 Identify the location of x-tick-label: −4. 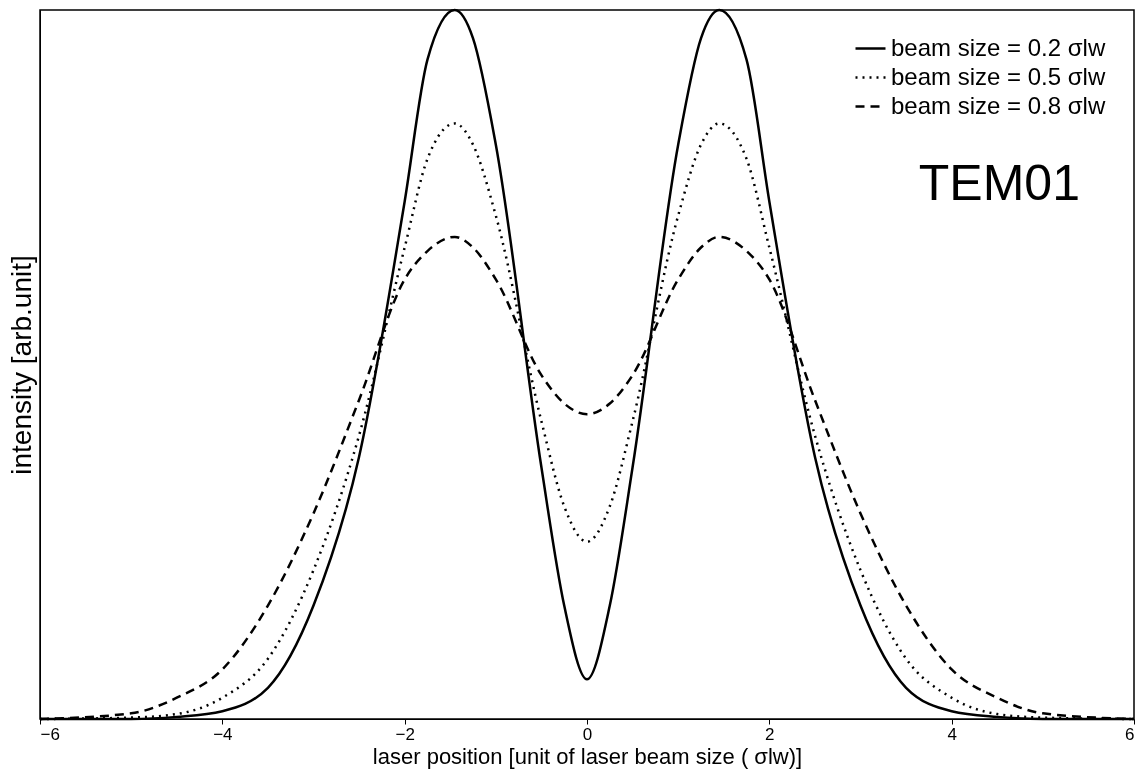
(223, 734).